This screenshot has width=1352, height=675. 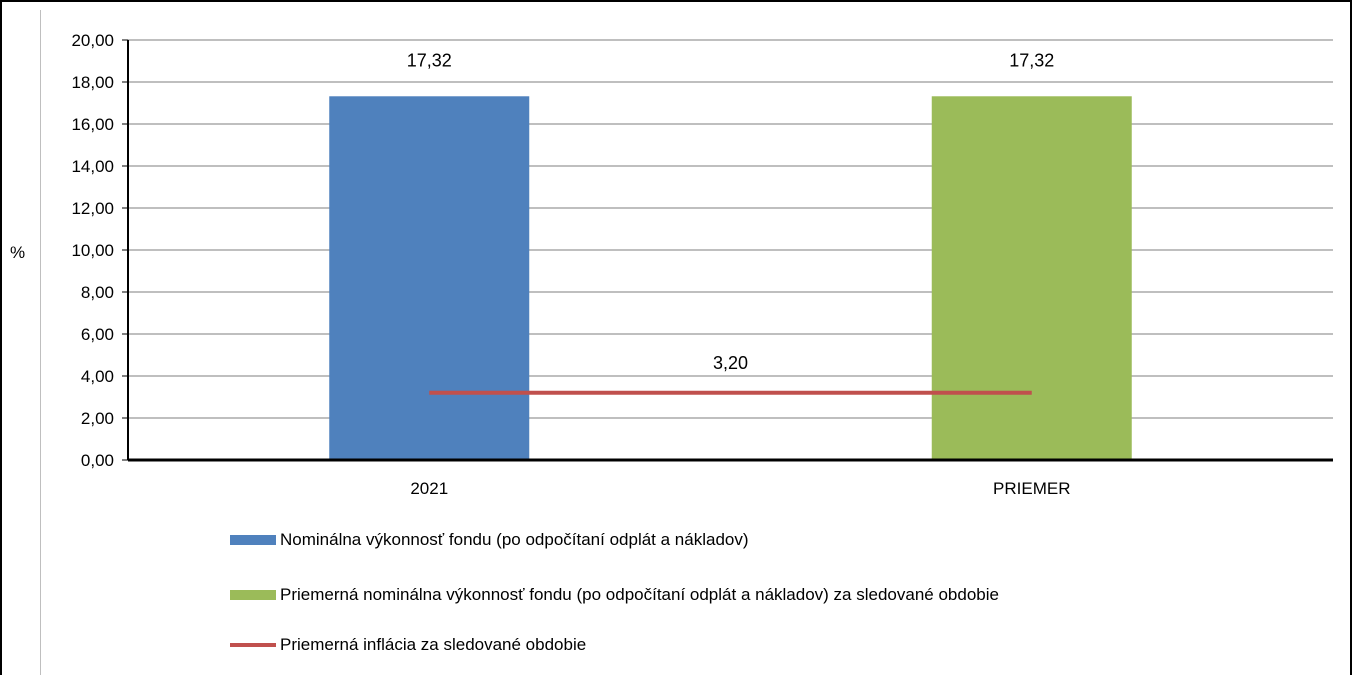 What do you see at coordinates (1031, 488) in the screenshot?
I see `x-tick-label: PRIEMER` at bounding box center [1031, 488].